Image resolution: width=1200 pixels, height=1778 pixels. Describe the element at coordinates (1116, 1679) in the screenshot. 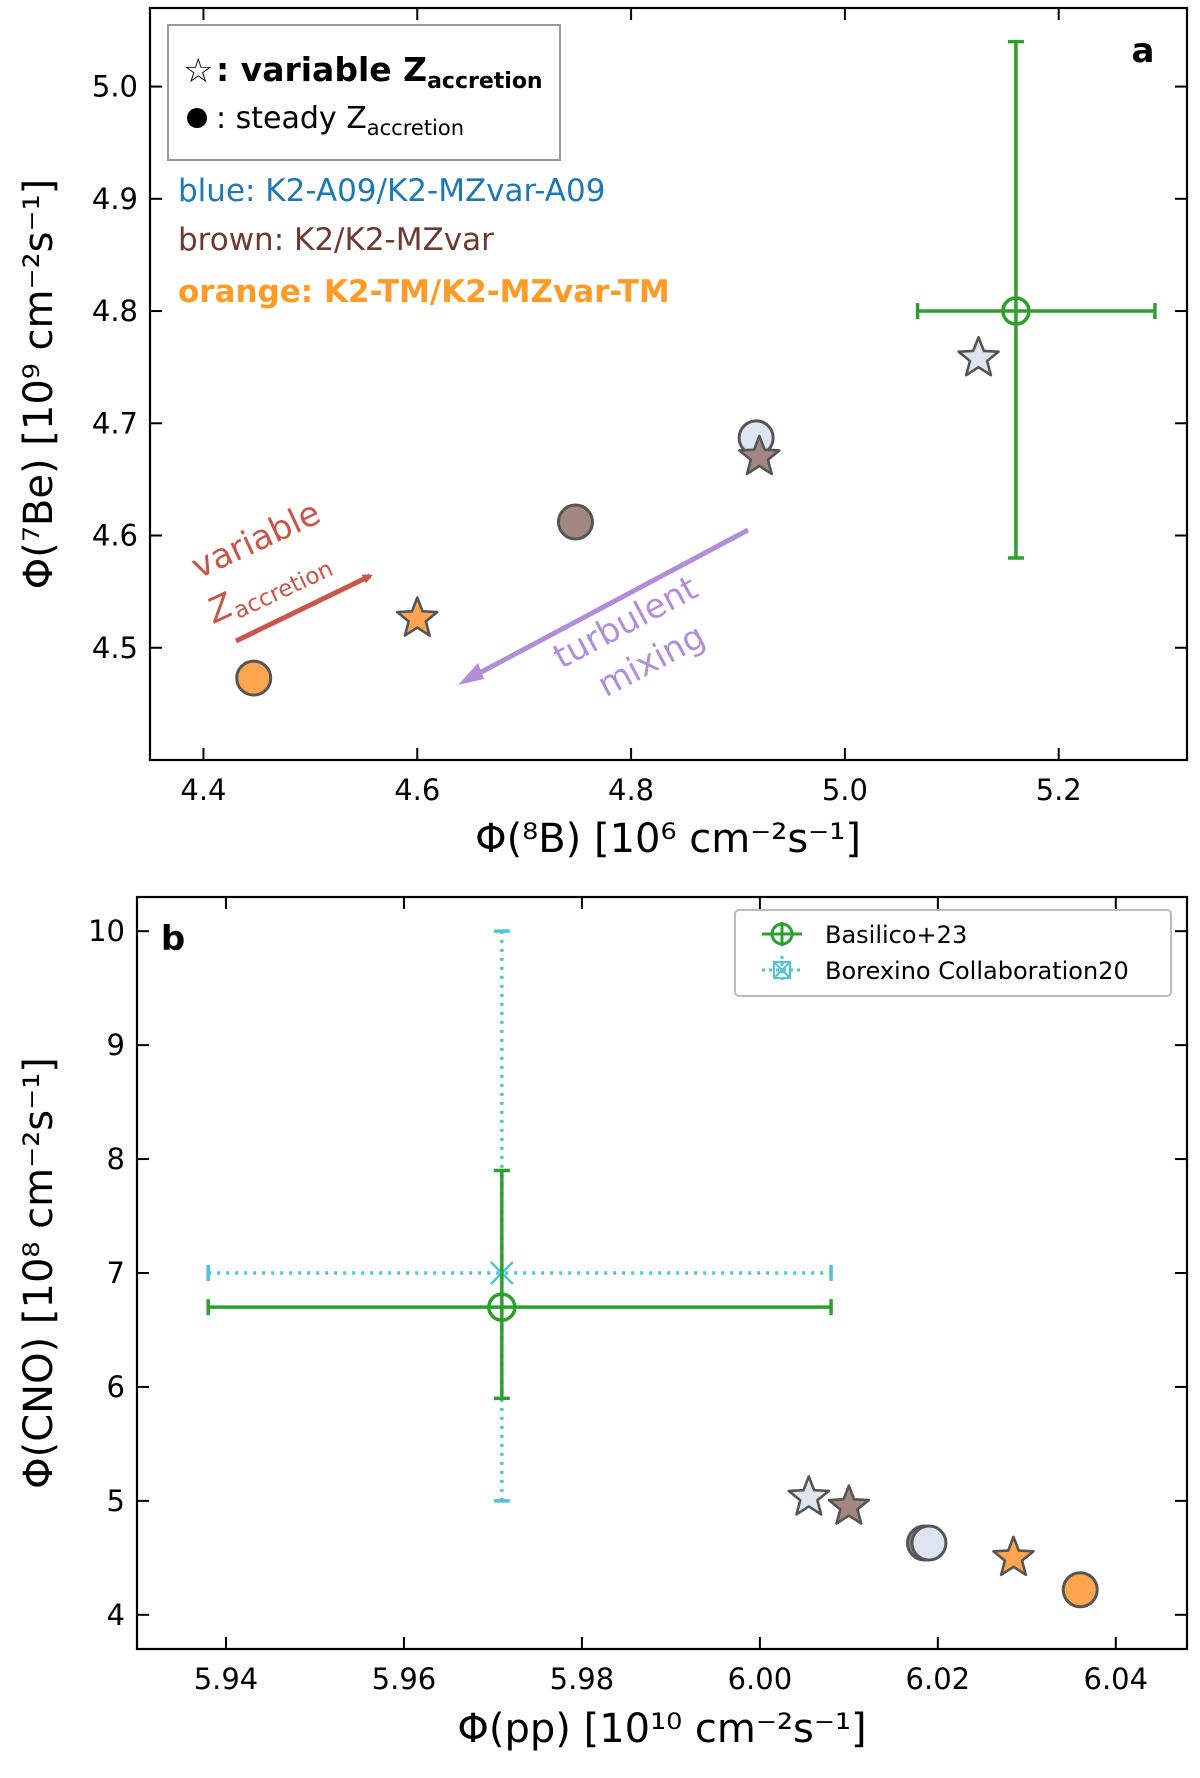

I see `x-tick-label: 6.04` at that location.